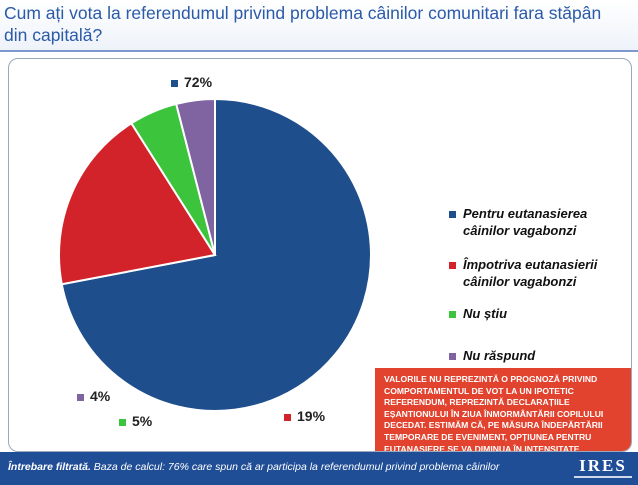 This screenshot has width=638, height=485. Describe the element at coordinates (100, 396) in the screenshot. I see `slice-value: 4%` at that location.